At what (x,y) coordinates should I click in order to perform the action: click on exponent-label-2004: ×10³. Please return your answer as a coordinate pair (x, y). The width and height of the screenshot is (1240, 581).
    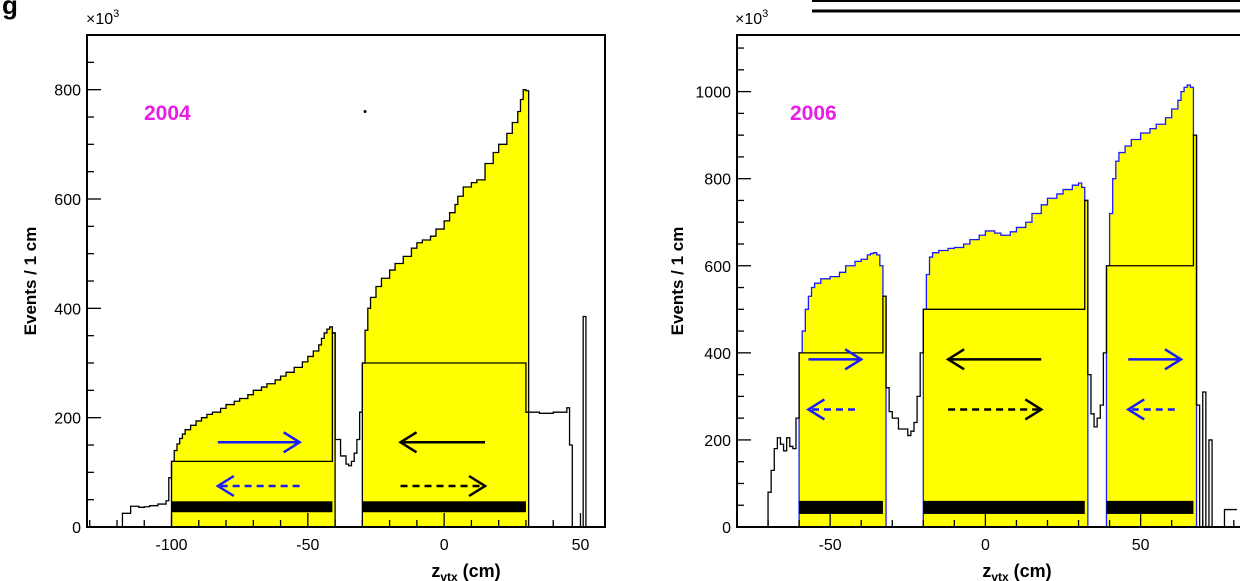
    Looking at the image, I should click on (102, 18).